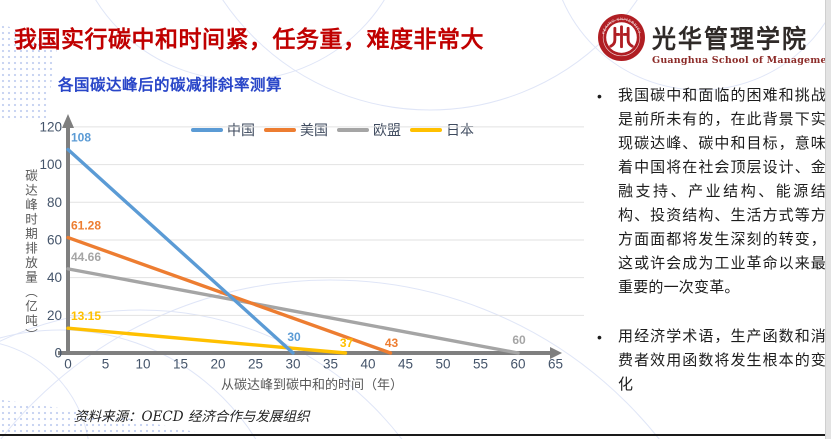 The image size is (831, 439). Describe the element at coordinates (387, 130) in the screenshot. I see `legend-label: 欧盟` at that location.